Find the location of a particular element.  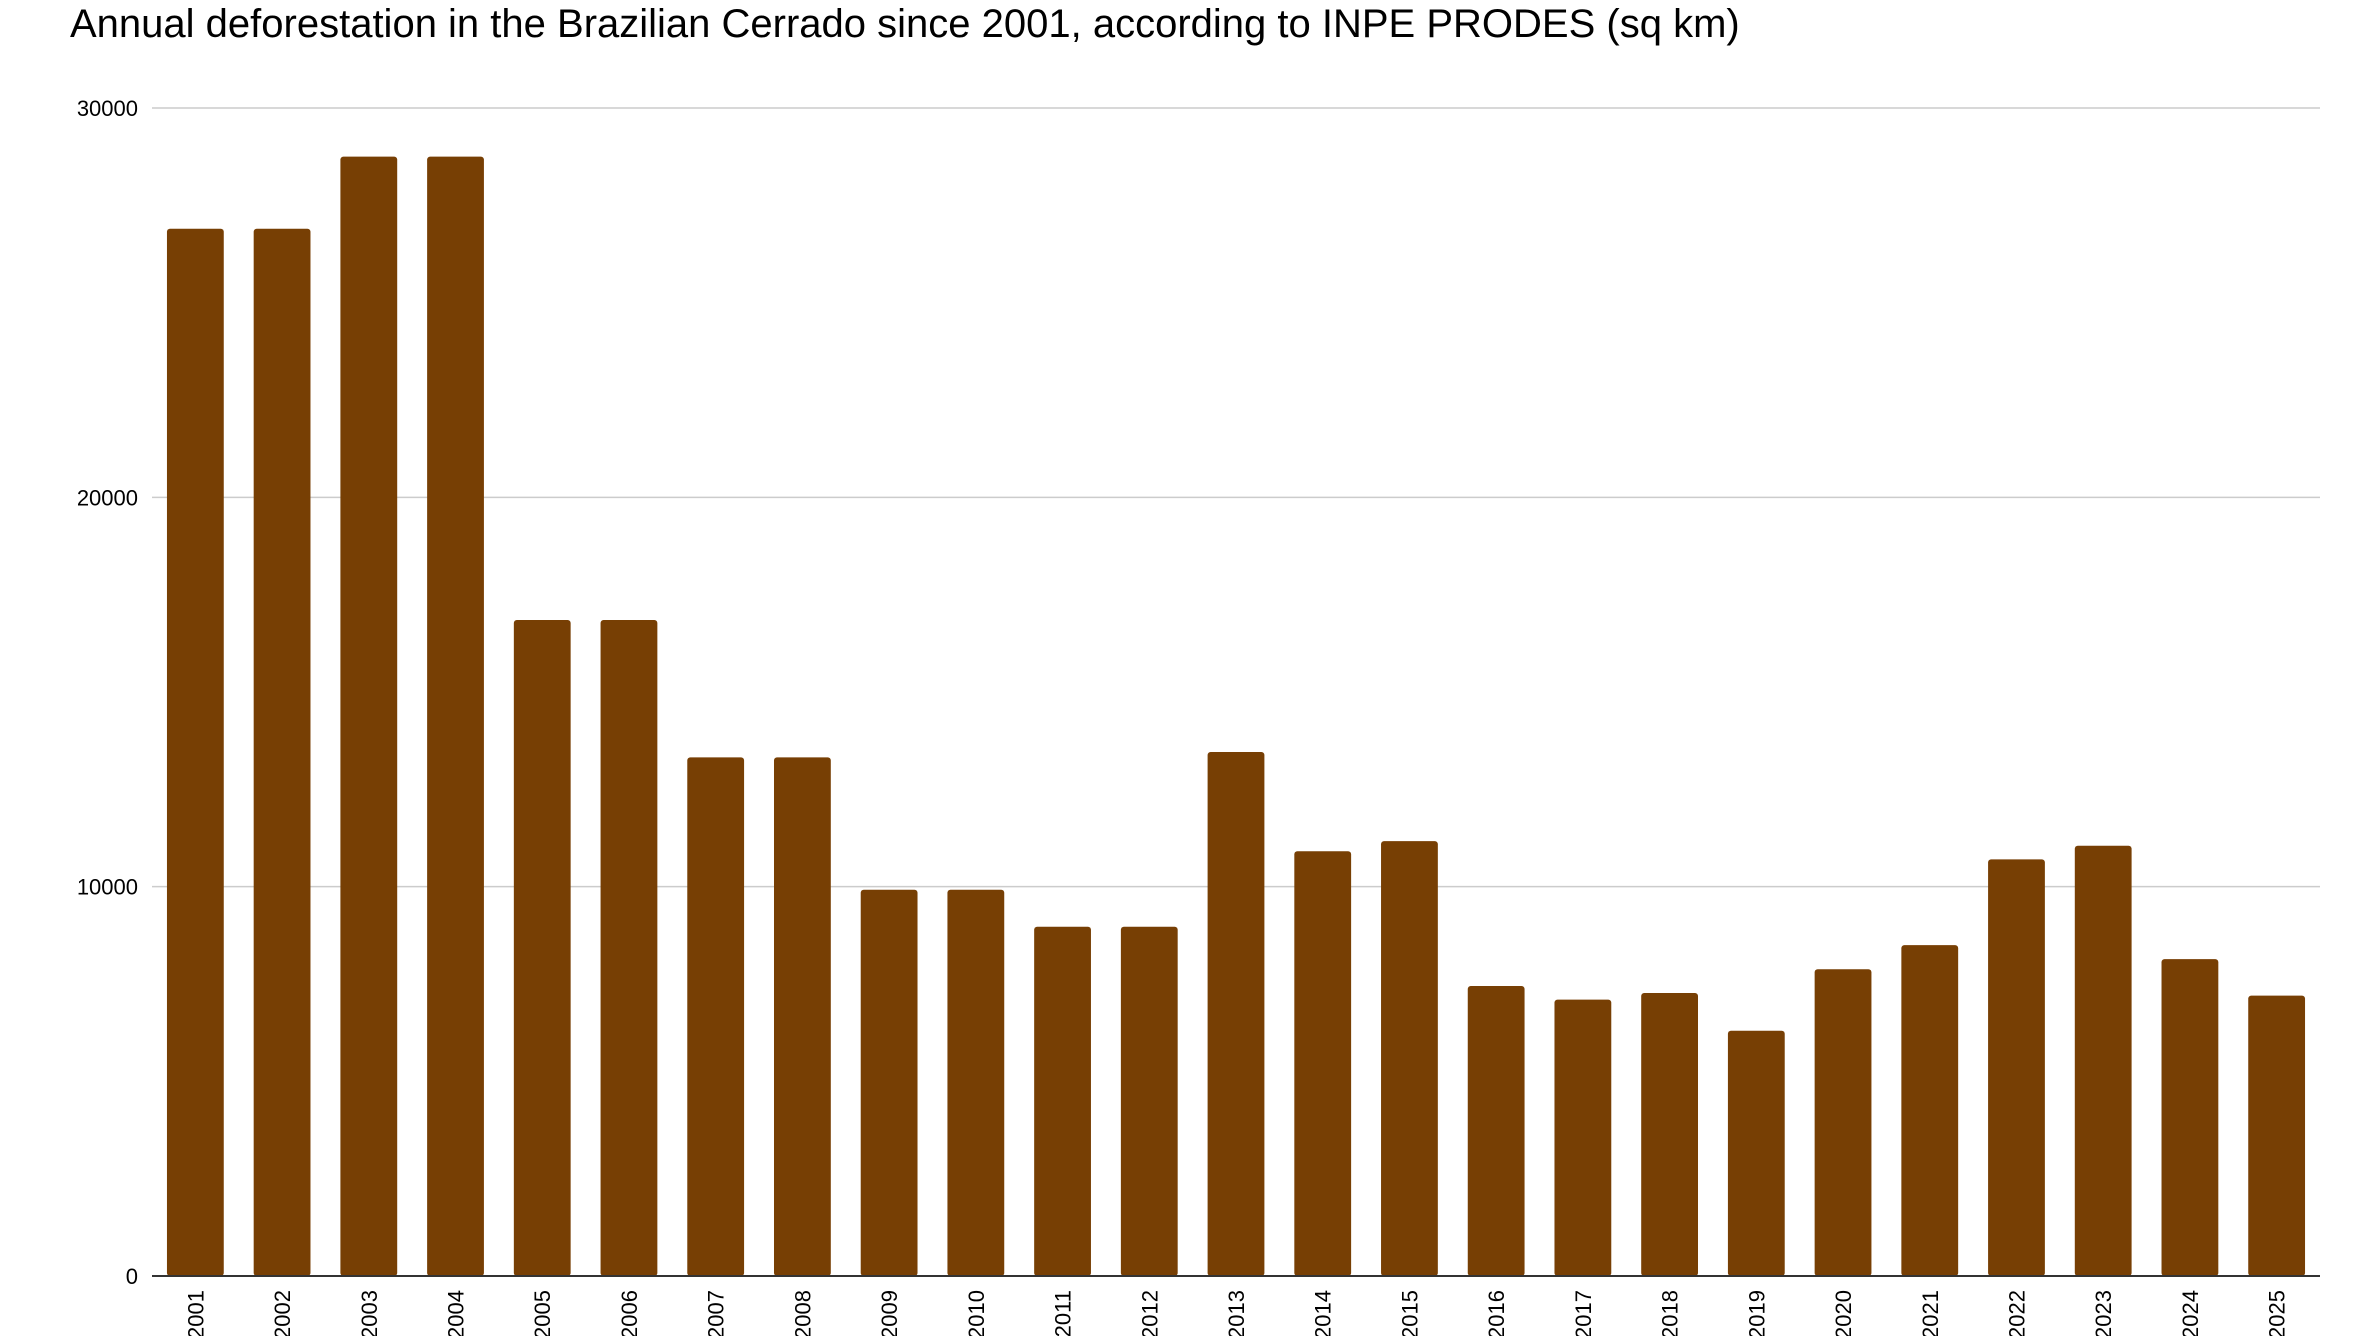

bar-2005 is located at coordinates (542, 947).